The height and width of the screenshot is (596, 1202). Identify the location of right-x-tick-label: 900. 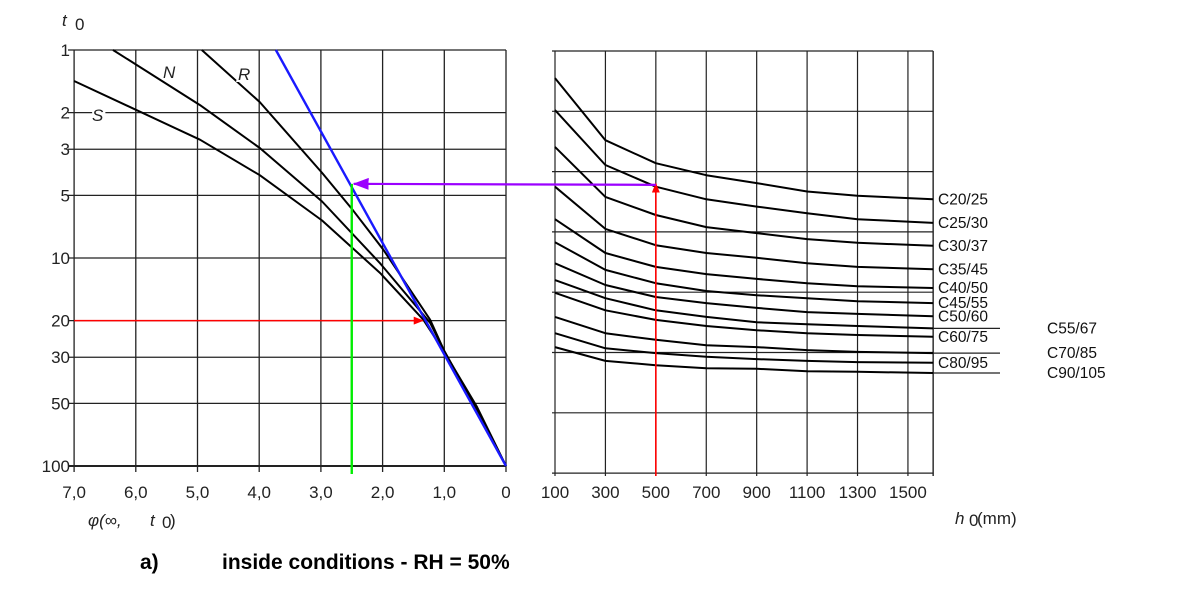
(756, 492).